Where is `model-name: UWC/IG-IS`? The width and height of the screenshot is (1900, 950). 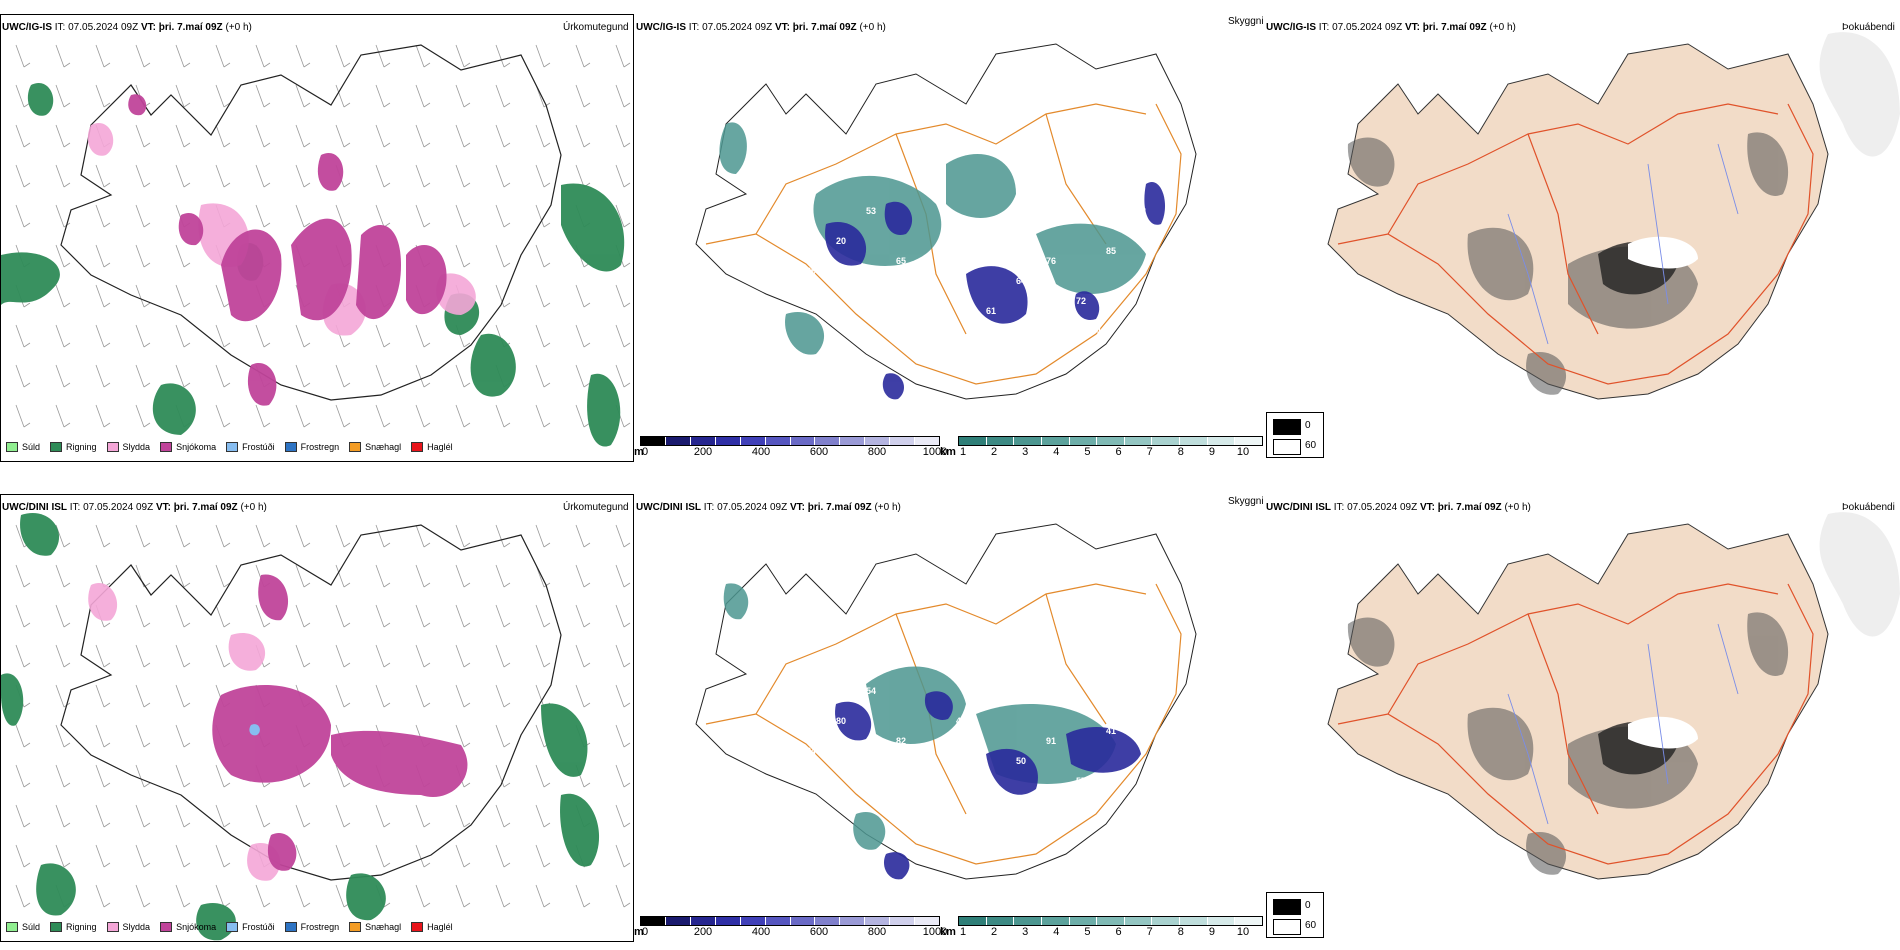 model-name: UWC/IG-IS is located at coordinates (27, 27).